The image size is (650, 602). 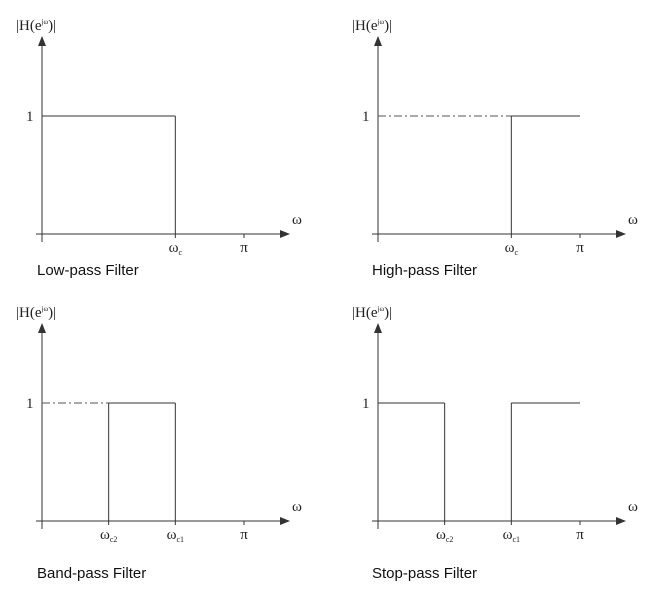 What do you see at coordinates (88, 270) in the screenshot?
I see `caption-low-pass: Low-pass Filter` at bounding box center [88, 270].